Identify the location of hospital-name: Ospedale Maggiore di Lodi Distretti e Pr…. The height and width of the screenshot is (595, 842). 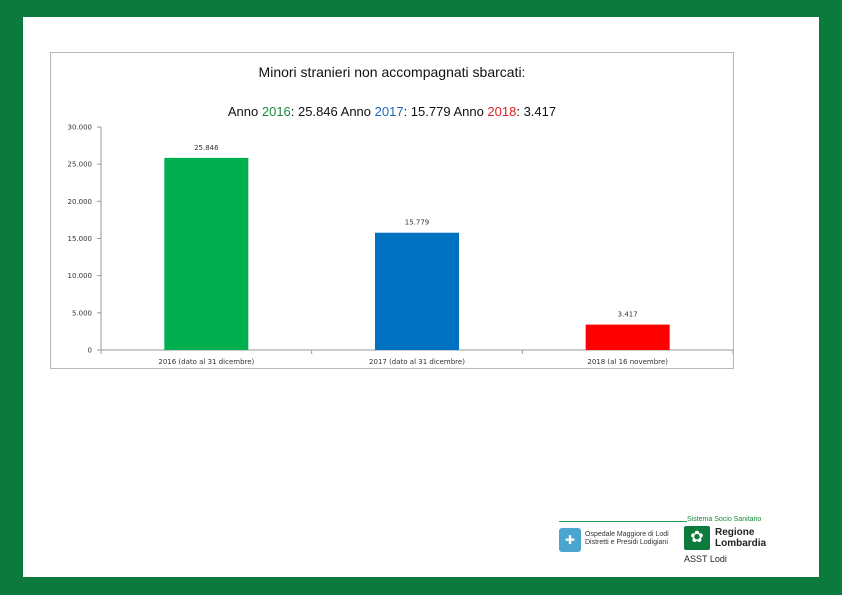
(627, 539).